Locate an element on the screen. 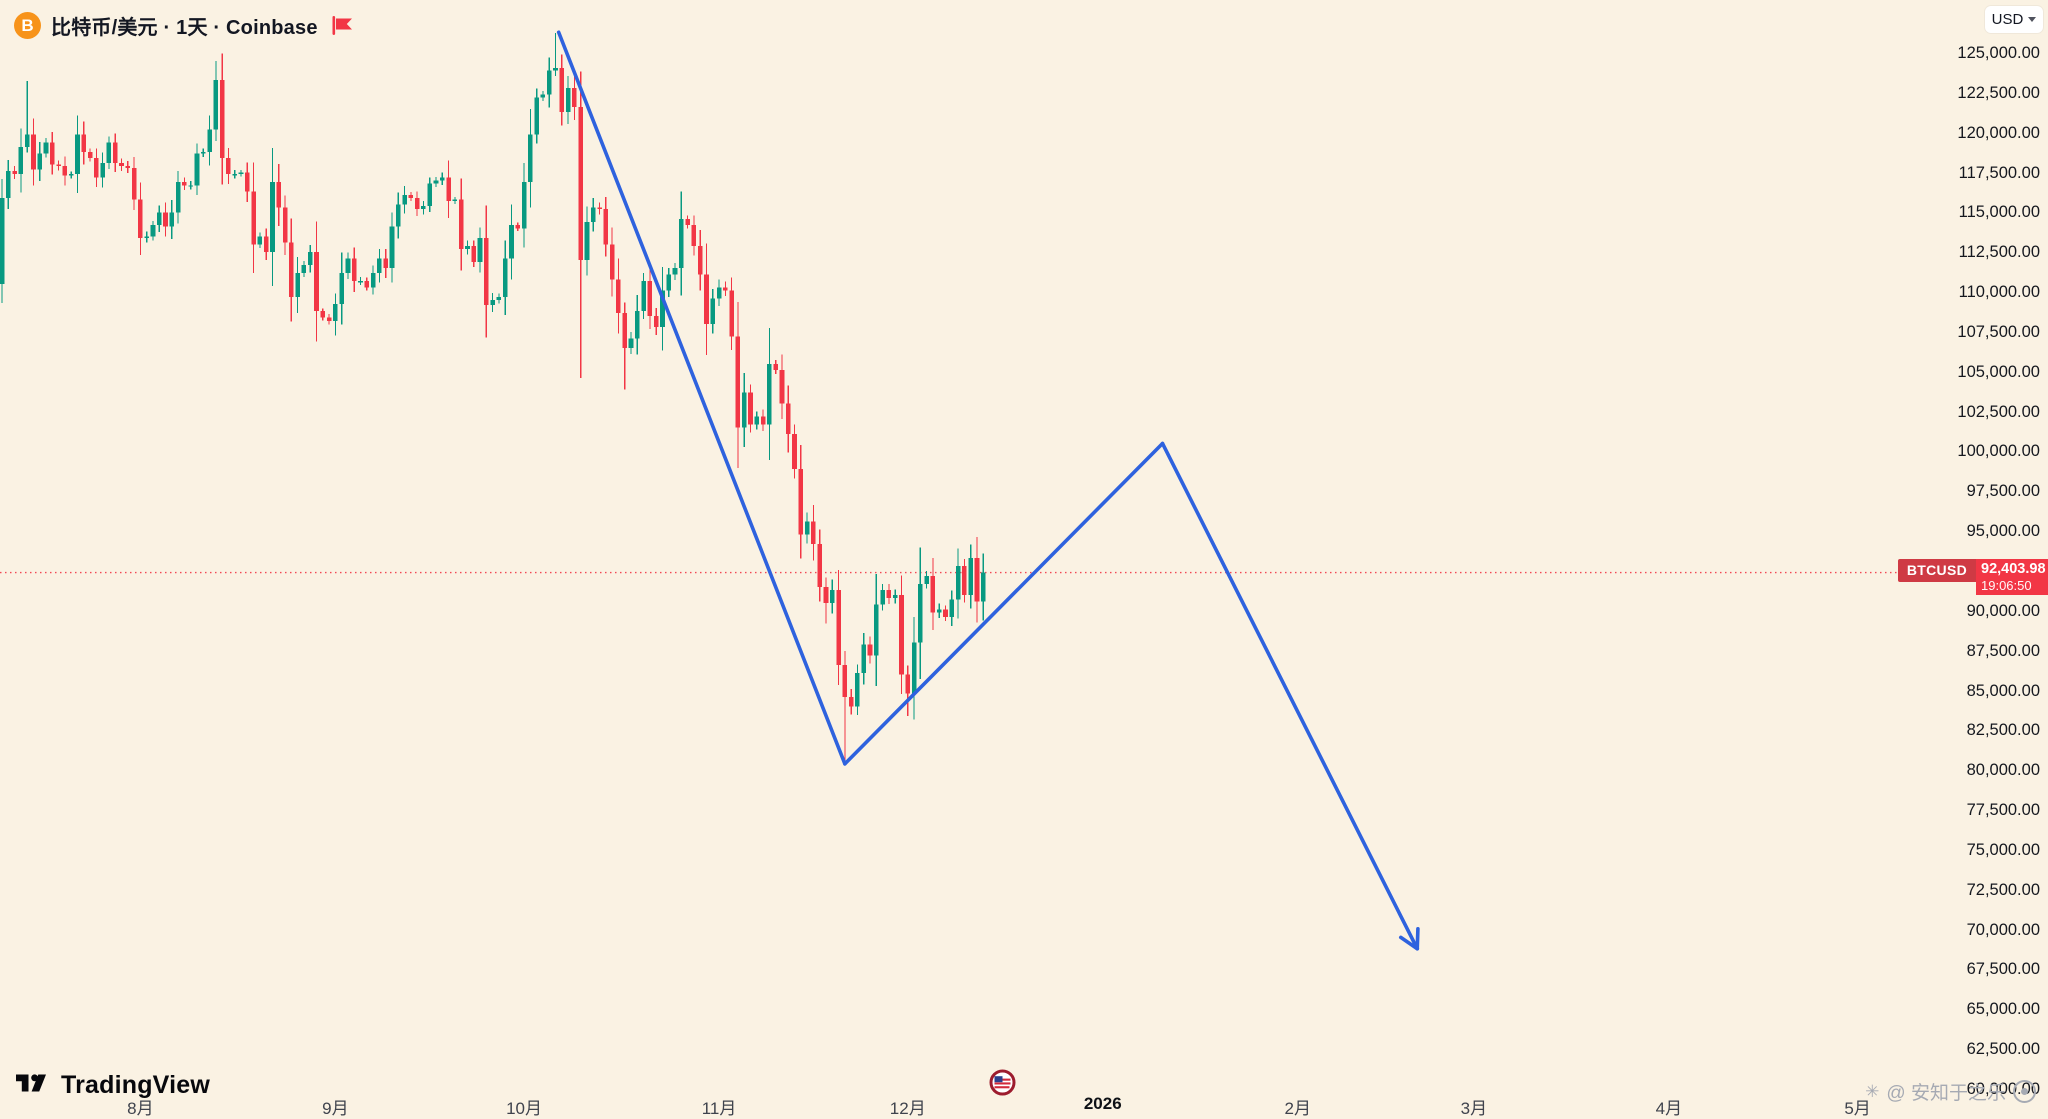 This screenshot has width=2048, height=1119. price-tick-label: 77,500.00 is located at coordinates (2003, 810).